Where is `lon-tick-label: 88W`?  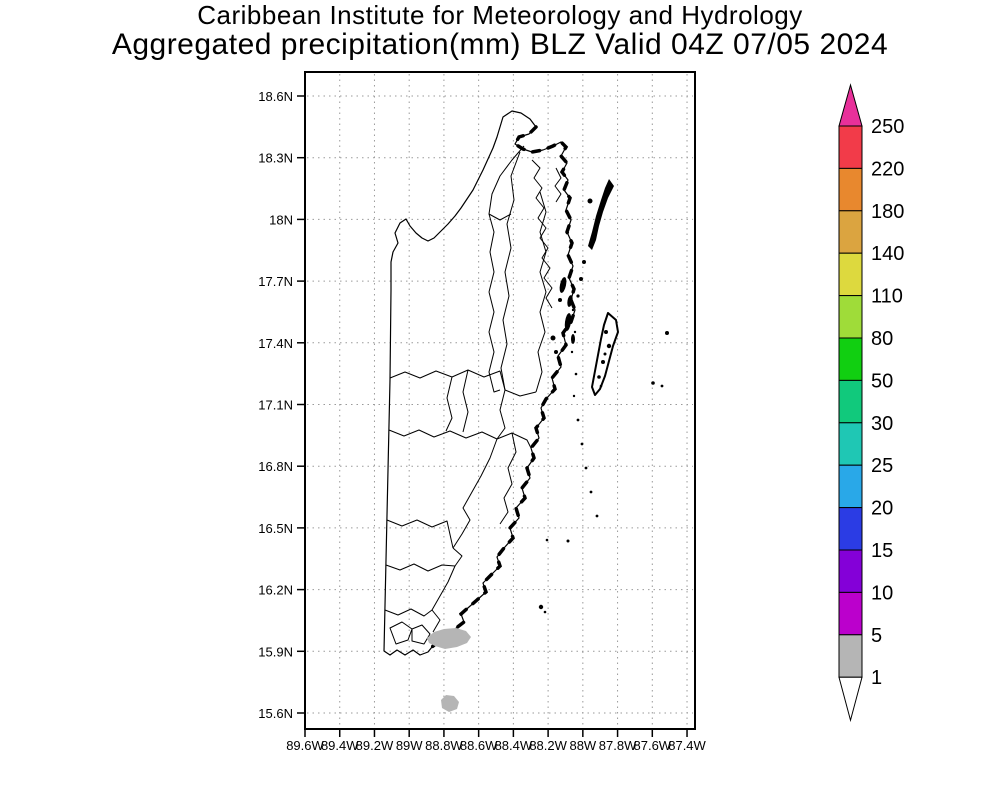
lon-tick-label: 88W is located at coordinates (582, 745).